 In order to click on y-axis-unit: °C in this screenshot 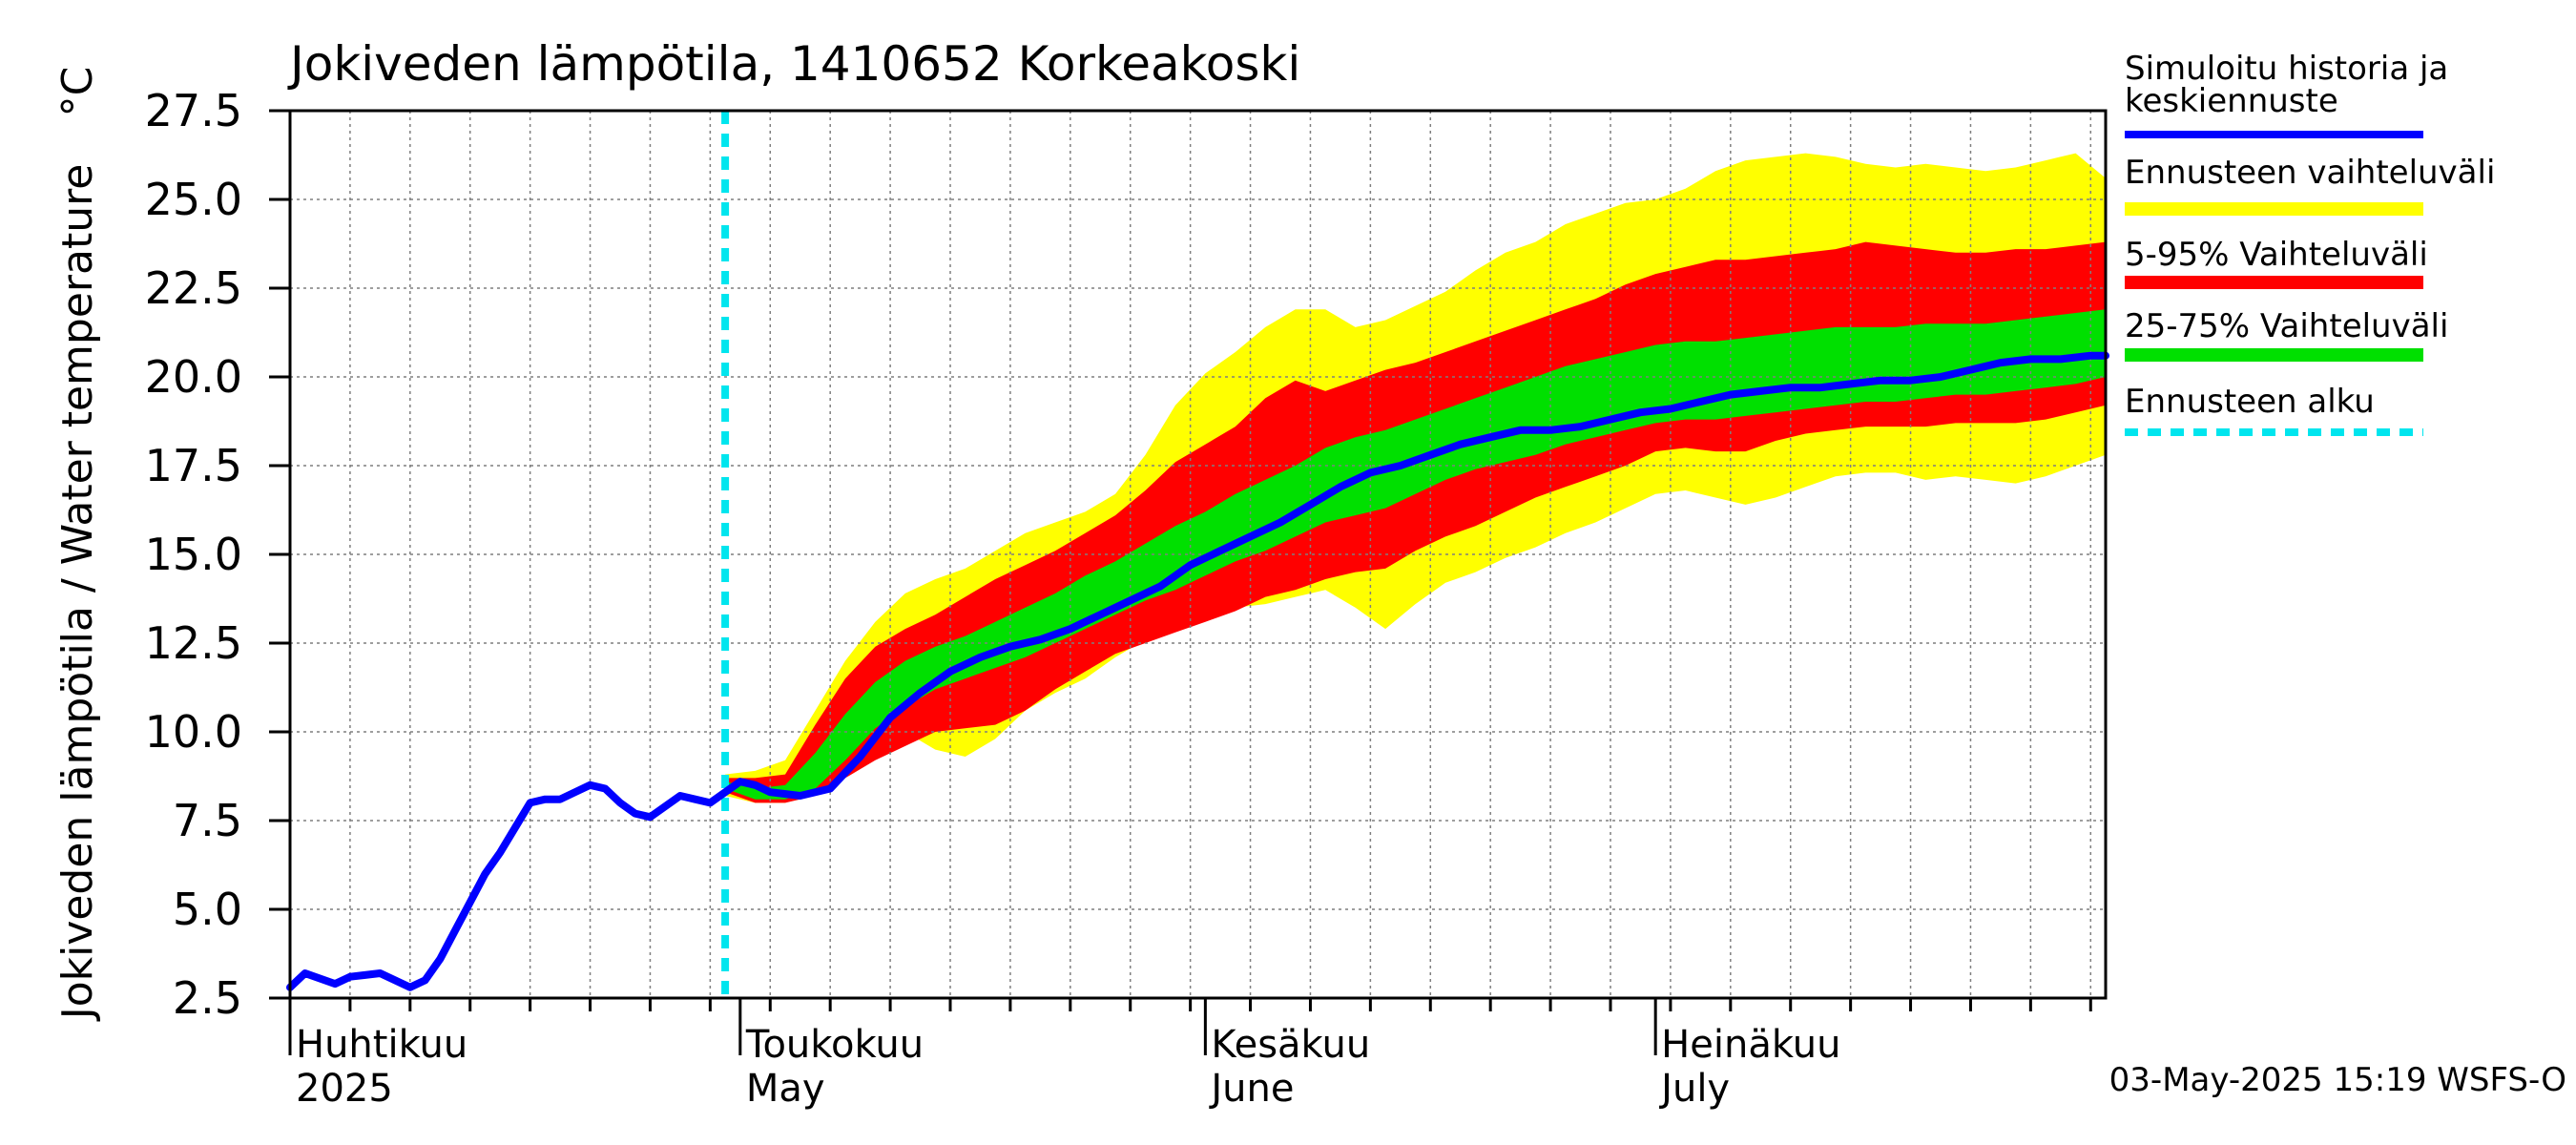, I will do `click(77, 92)`.